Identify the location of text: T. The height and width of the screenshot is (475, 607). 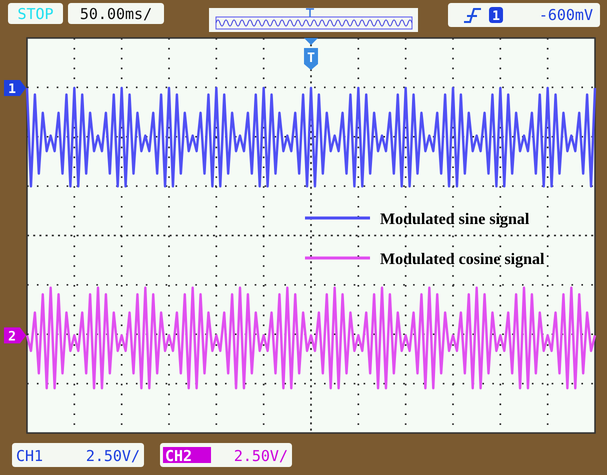
(311, 58).